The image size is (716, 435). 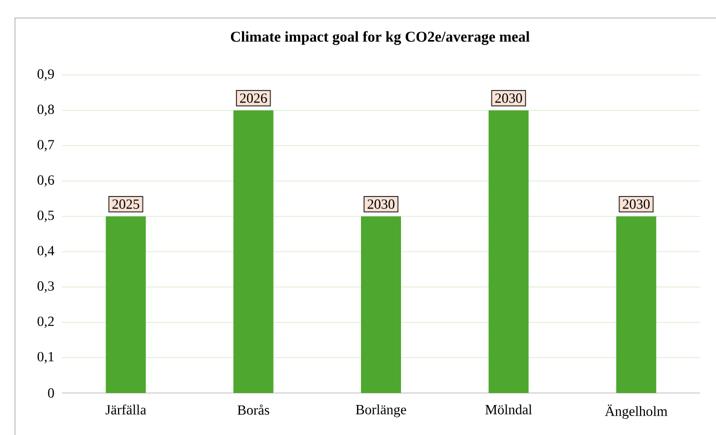 What do you see at coordinates (380, 38) in the screenshot?
I see `chart-title: Climate impact goal for kg CO2e/average meal` at bounding box center [380, 38].